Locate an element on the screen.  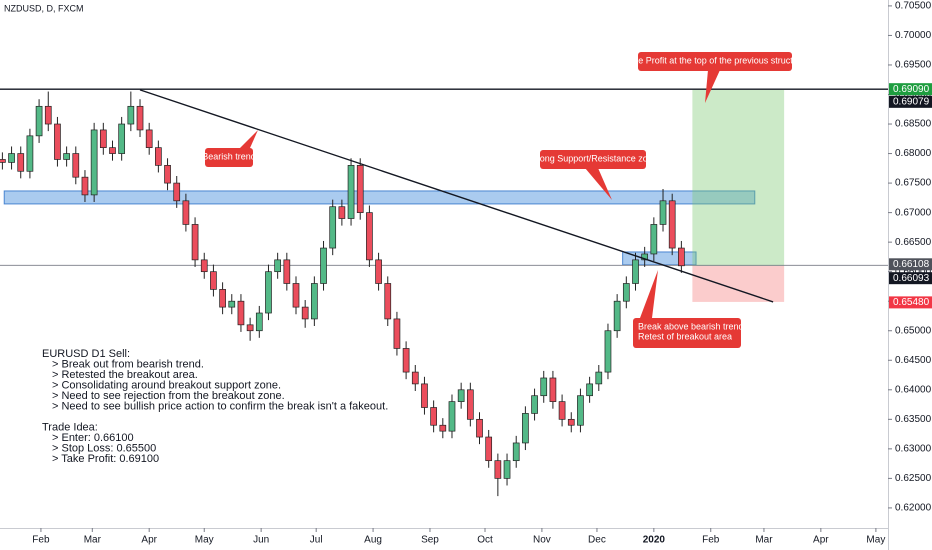
note-item: > Break out from bearish trend. is located at coordinates (128, 364).